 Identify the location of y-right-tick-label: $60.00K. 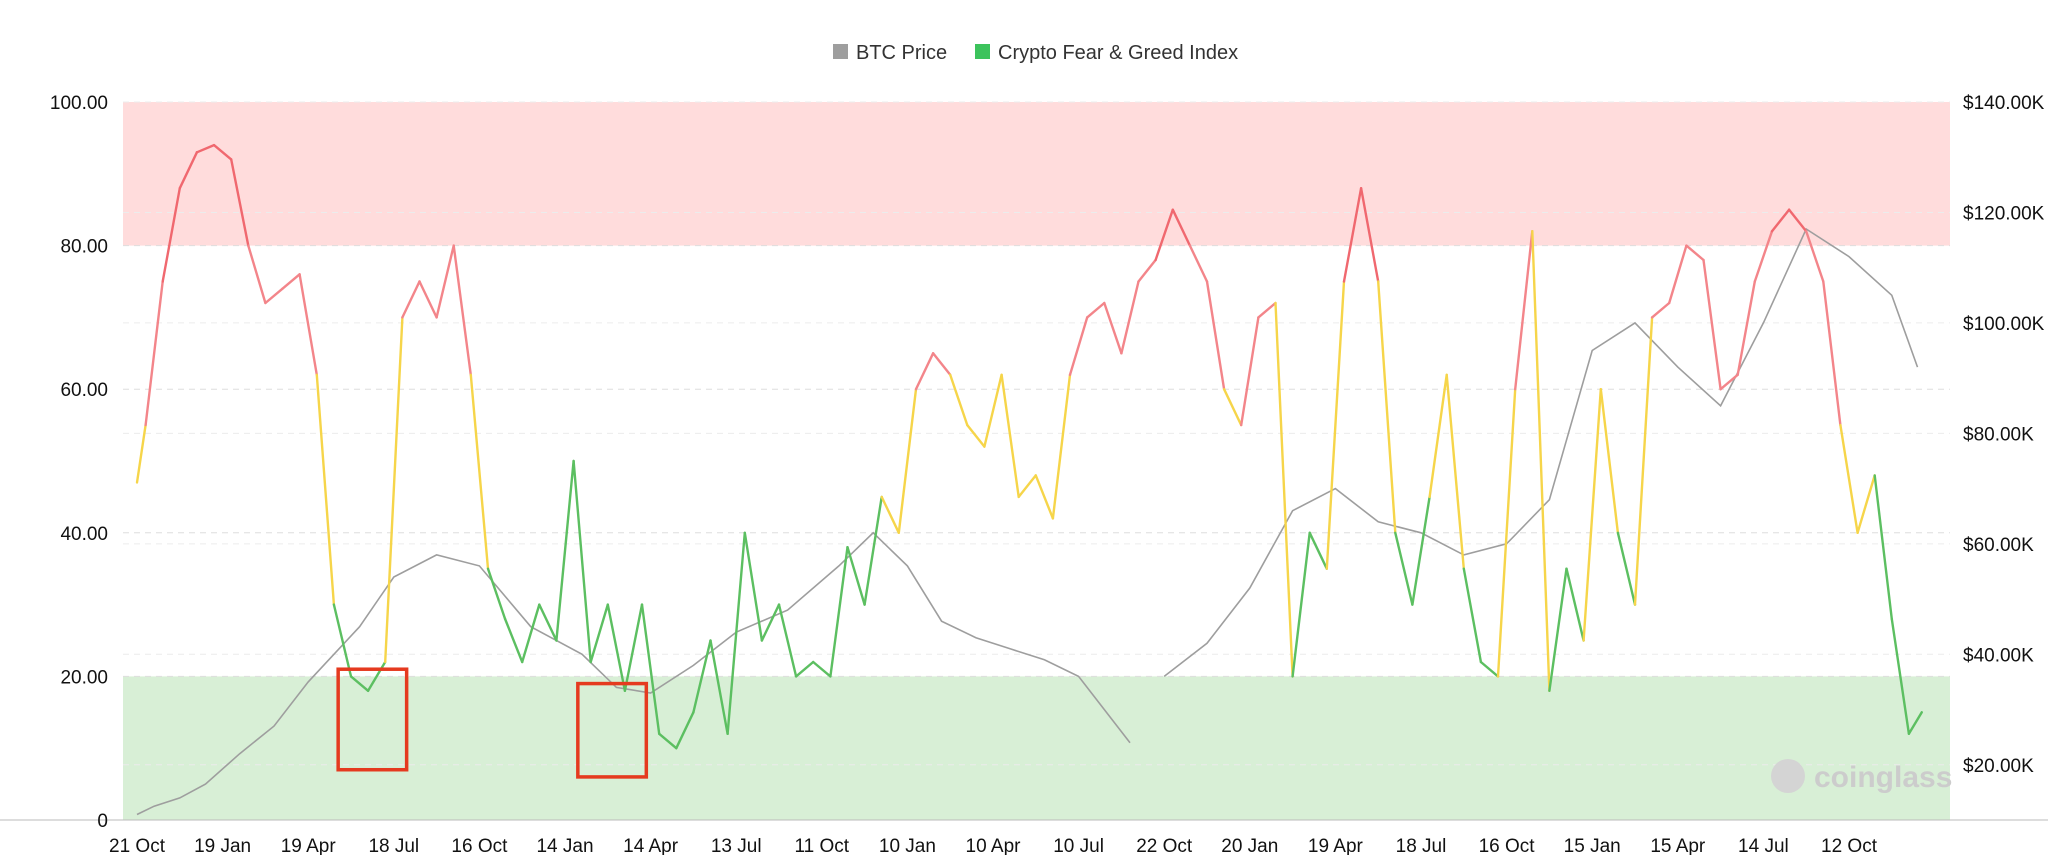
(1998, 545).